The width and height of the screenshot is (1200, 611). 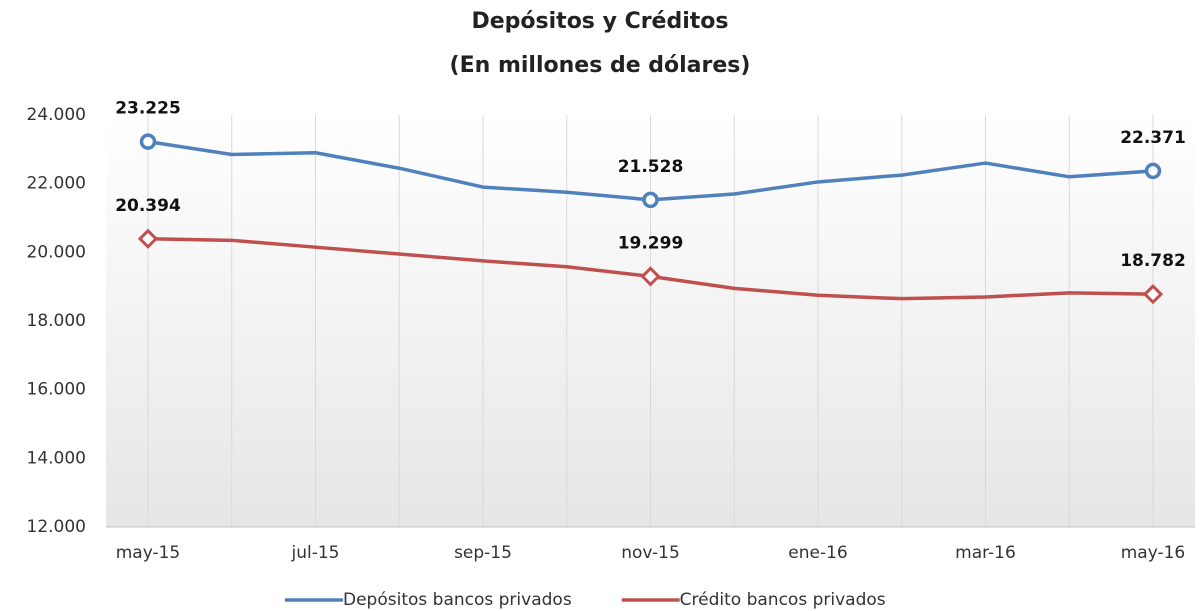 I want to click on y-tick-label: 12.000, so click(x=56, y=527).